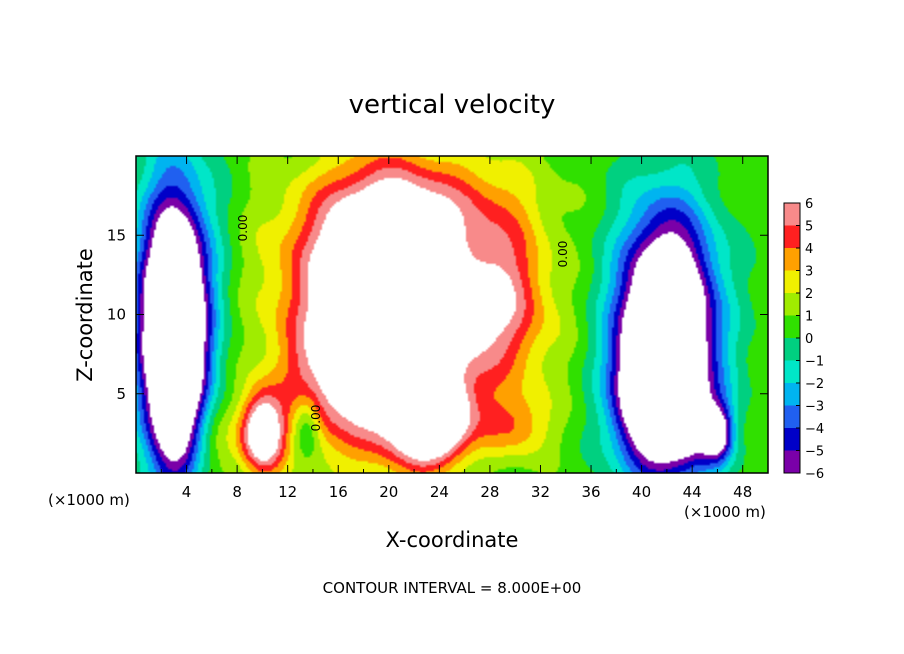 This screenshot has height=654, width=904. I want to click on x-tick-label: 8, so click(237, 492).